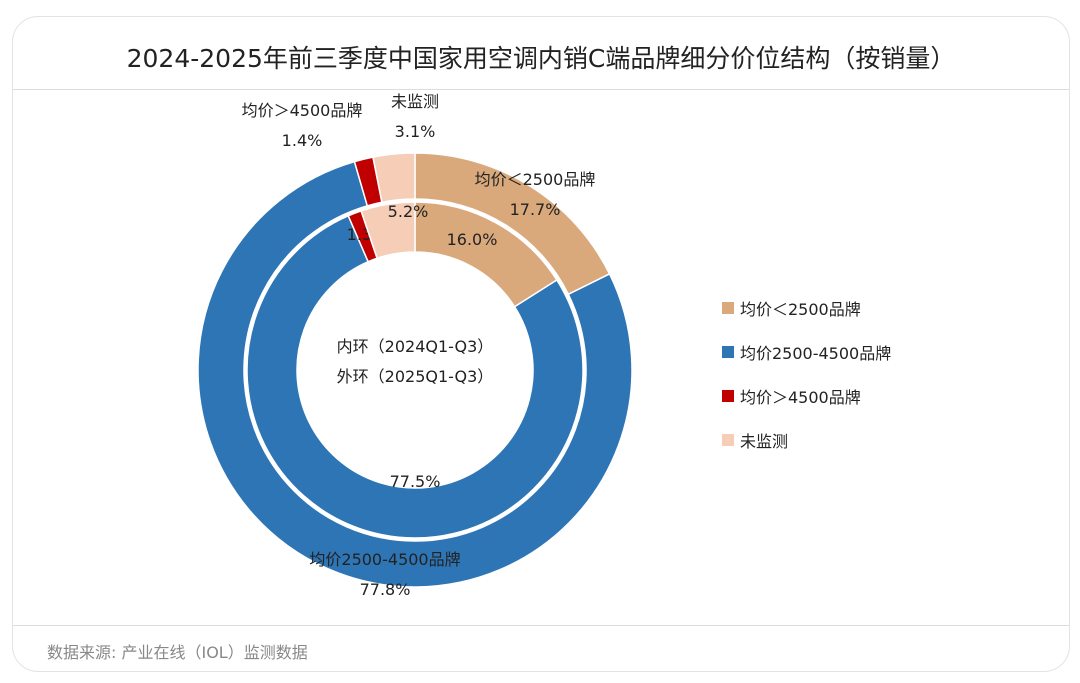 The width and height of the screenshot is (1080, 683). Describe the element at coordinates (535, 179) in the screenshot. I see `outer-category-label: 均价＜2500品牌` at that location.